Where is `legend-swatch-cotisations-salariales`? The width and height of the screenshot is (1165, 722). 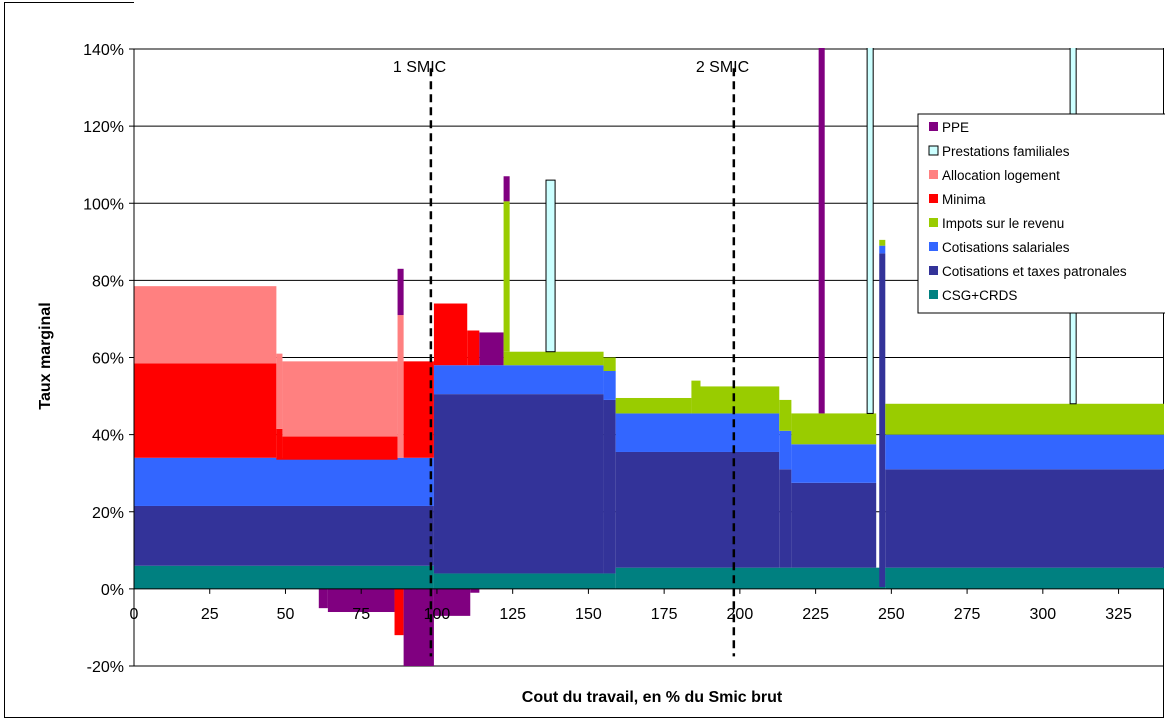 legend-swatch-cotisations-salariales is located at coordinates (933, 246).